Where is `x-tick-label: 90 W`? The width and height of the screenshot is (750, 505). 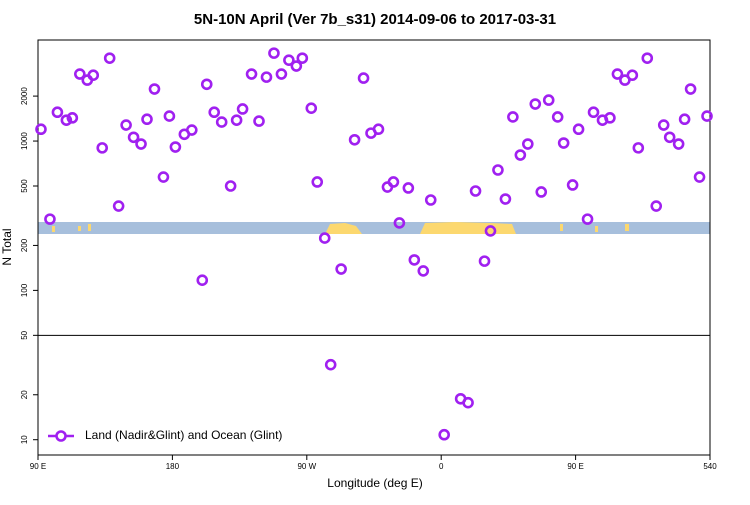
x-tick-label: 90 W is located at coordinates (306, 466).